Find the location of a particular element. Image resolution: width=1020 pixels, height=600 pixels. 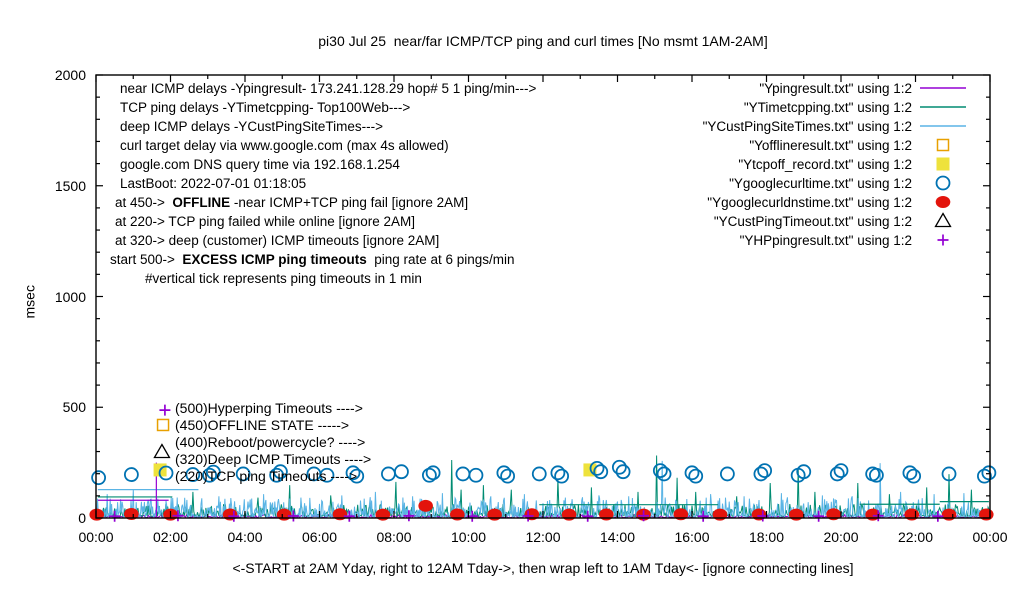

info-line-text: -near ICMP+TCP ping fail [ignore 2AM] is located at coordinates (349, 202).